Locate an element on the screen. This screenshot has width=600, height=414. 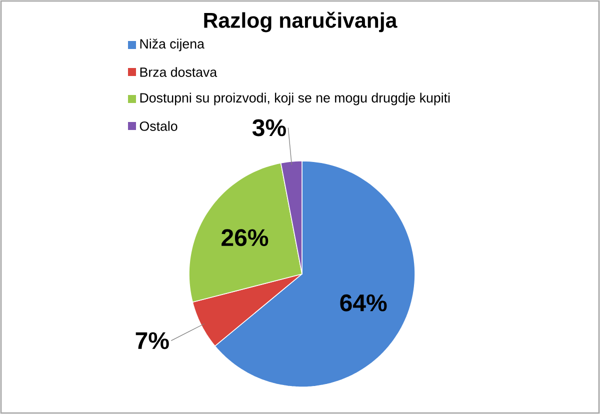
data-label: 7% is located at coordinates (152, 341).